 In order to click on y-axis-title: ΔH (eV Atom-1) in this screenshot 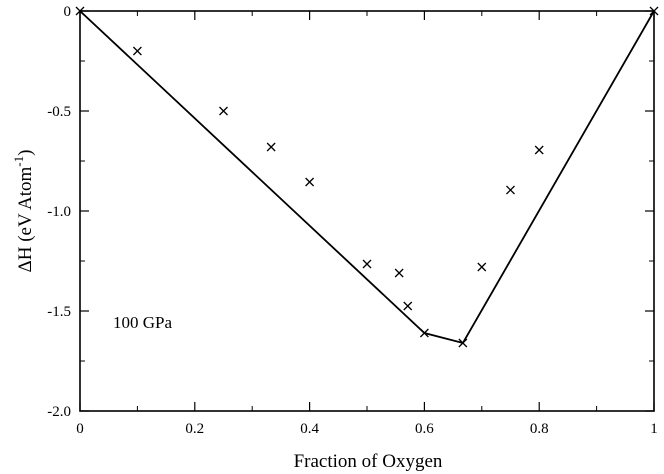, I will do `click(23, 211)`.